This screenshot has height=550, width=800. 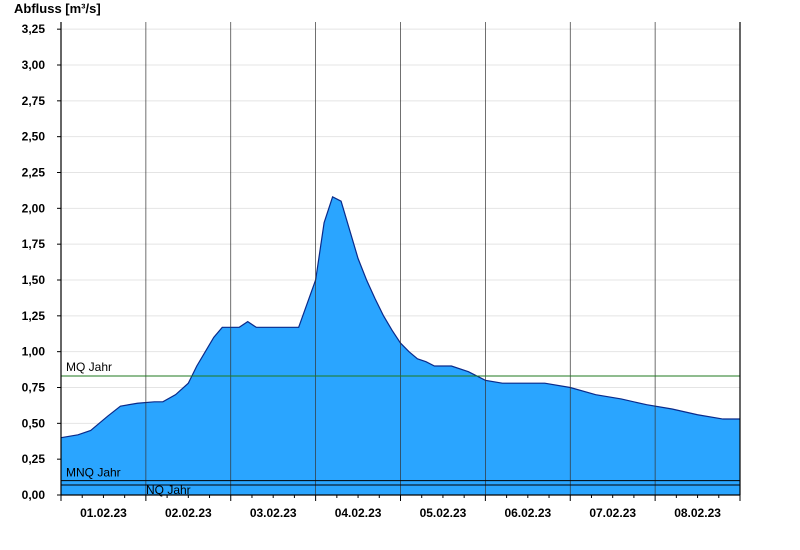 I want to click on y-tick-label: 1,50, so click(x=34, y=280).